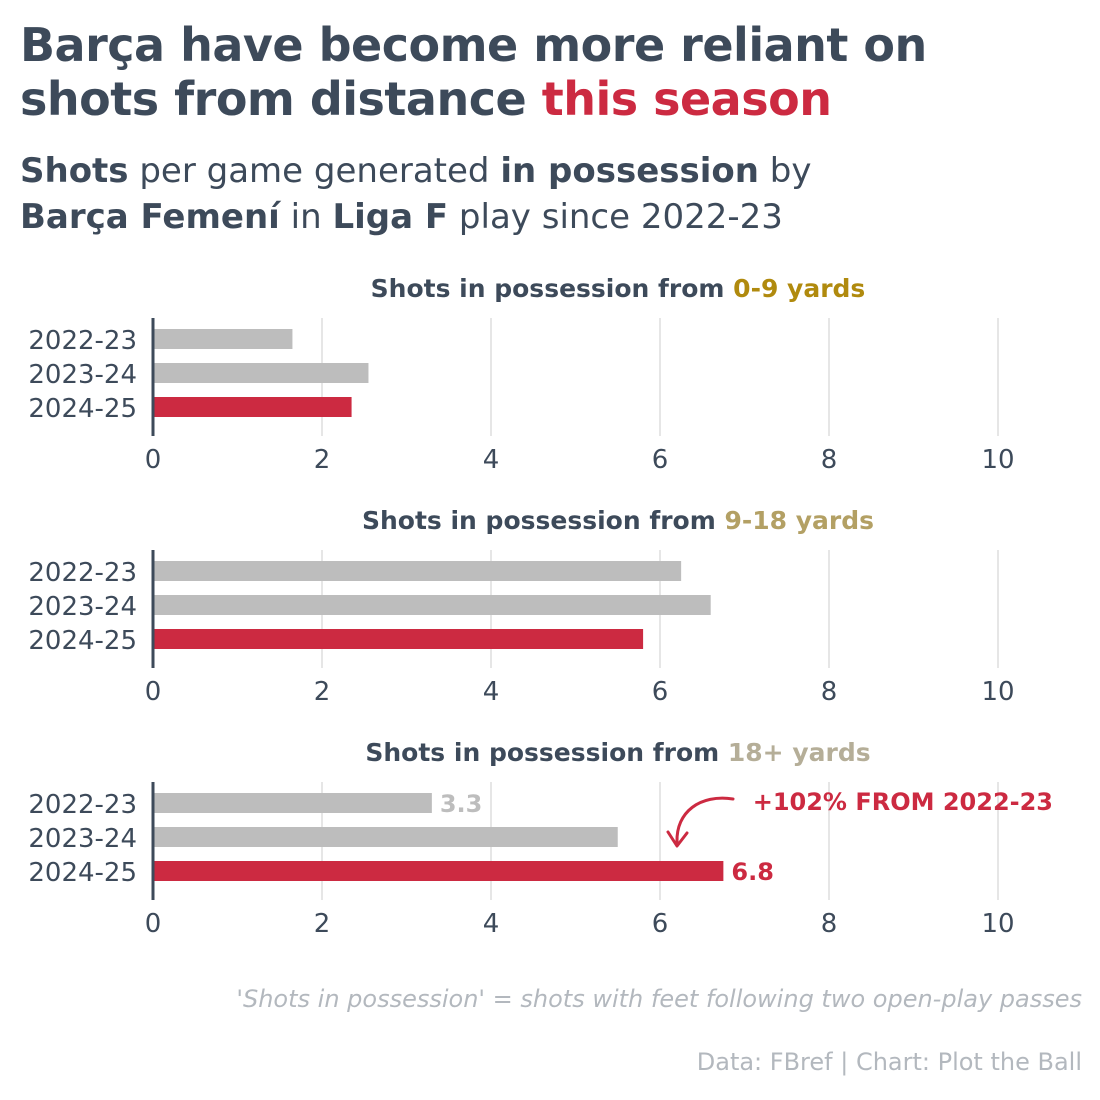 The height and width of the screenshot is (1100, 1100). What do you see at coordinates (615, 217) in the screenshot?
I see `subtitle-text-4: play since 2022-23` at bounding box center [615, 217].